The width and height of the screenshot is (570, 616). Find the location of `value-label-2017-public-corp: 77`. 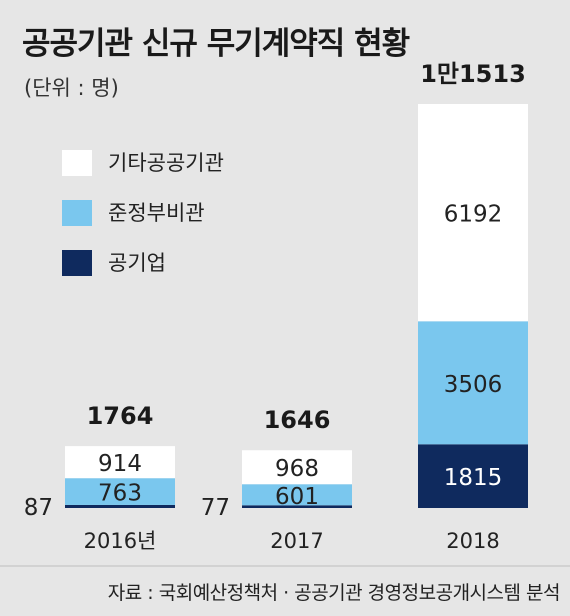

value-label-2017-public-corp: 77 is located at coordinates (215, 508).